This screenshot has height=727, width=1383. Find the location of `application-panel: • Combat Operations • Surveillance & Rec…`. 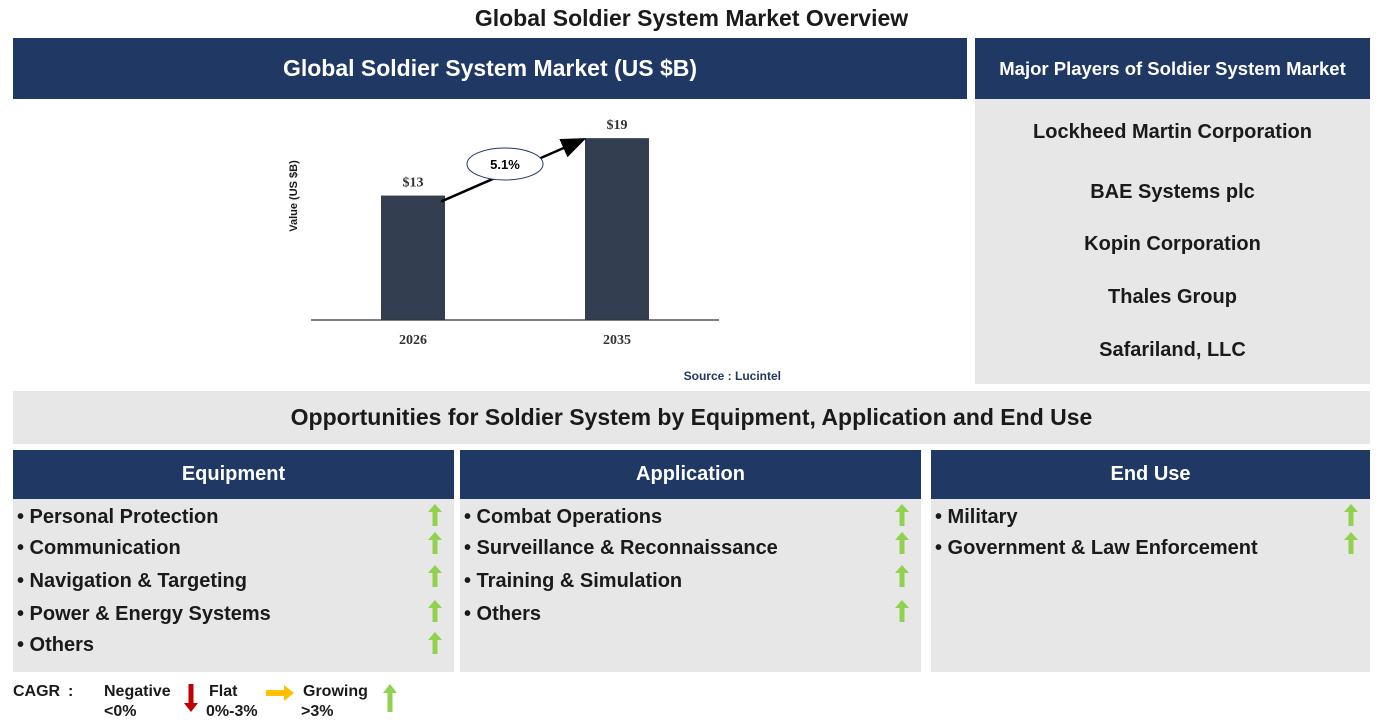

application-panel: • Combat Operations • Surveillance & Rec… is located at coordinates (690, 585).